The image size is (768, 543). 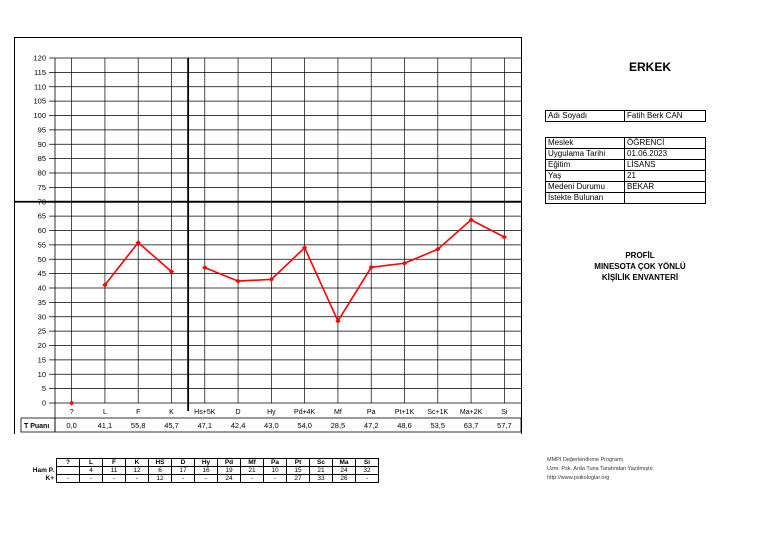 I want to click on raw-header-cell: Pd, so click(x=229, y=462).